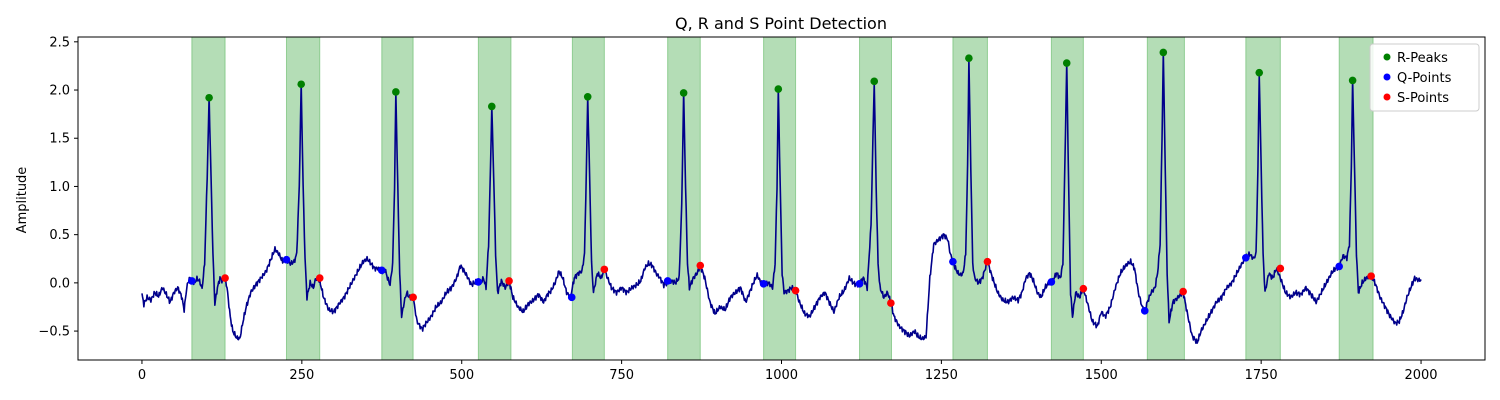 The width and height of the screenshot is (1500, 400). I want to click on legend-label-s-points: S-Points, so click(1423, 98).